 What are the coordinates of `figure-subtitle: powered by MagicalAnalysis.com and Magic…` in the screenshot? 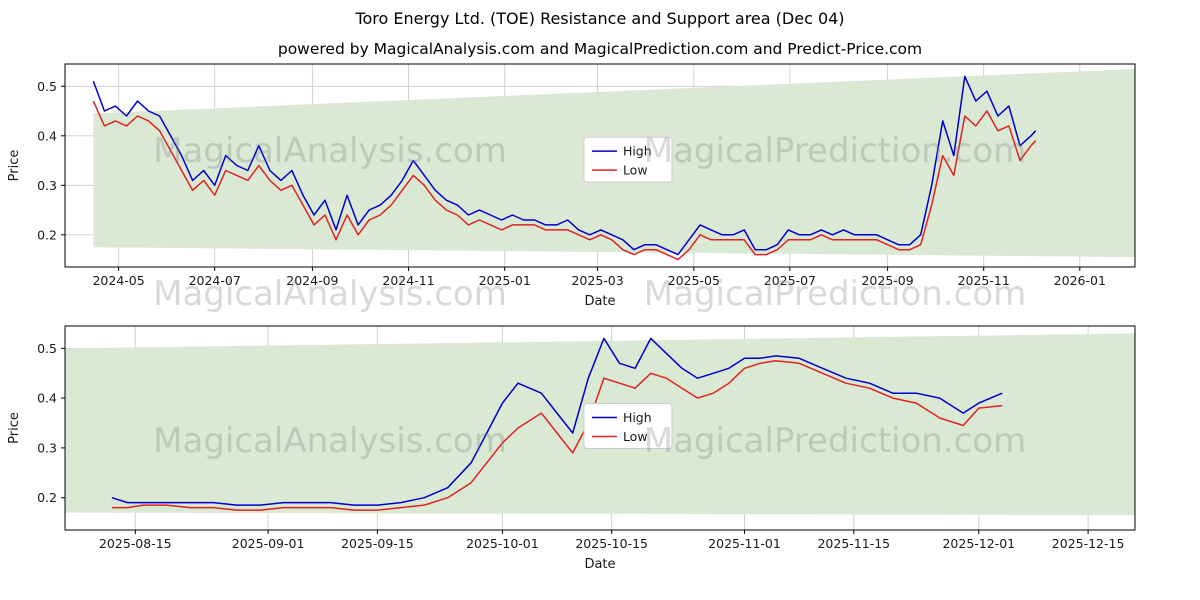 It's located at (600, 49).